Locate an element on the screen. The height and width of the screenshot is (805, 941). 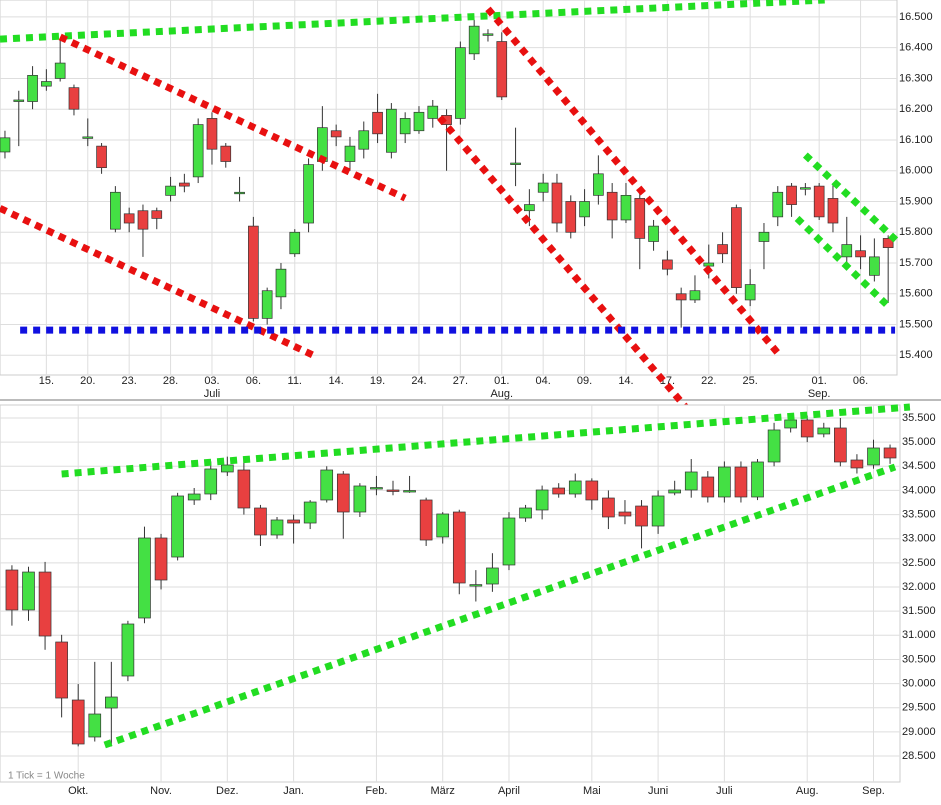
y-tick-label: 31.500 is located at coordinates (919, 611).